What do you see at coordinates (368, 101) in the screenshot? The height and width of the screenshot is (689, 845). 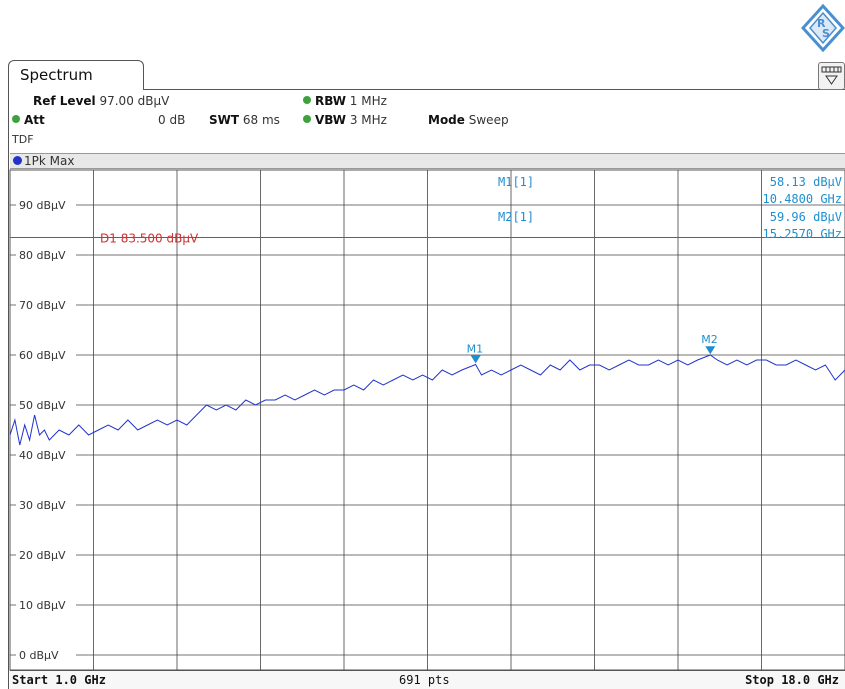 I see `rbw-value: 1 MHz` at bounding box center [368, 101].